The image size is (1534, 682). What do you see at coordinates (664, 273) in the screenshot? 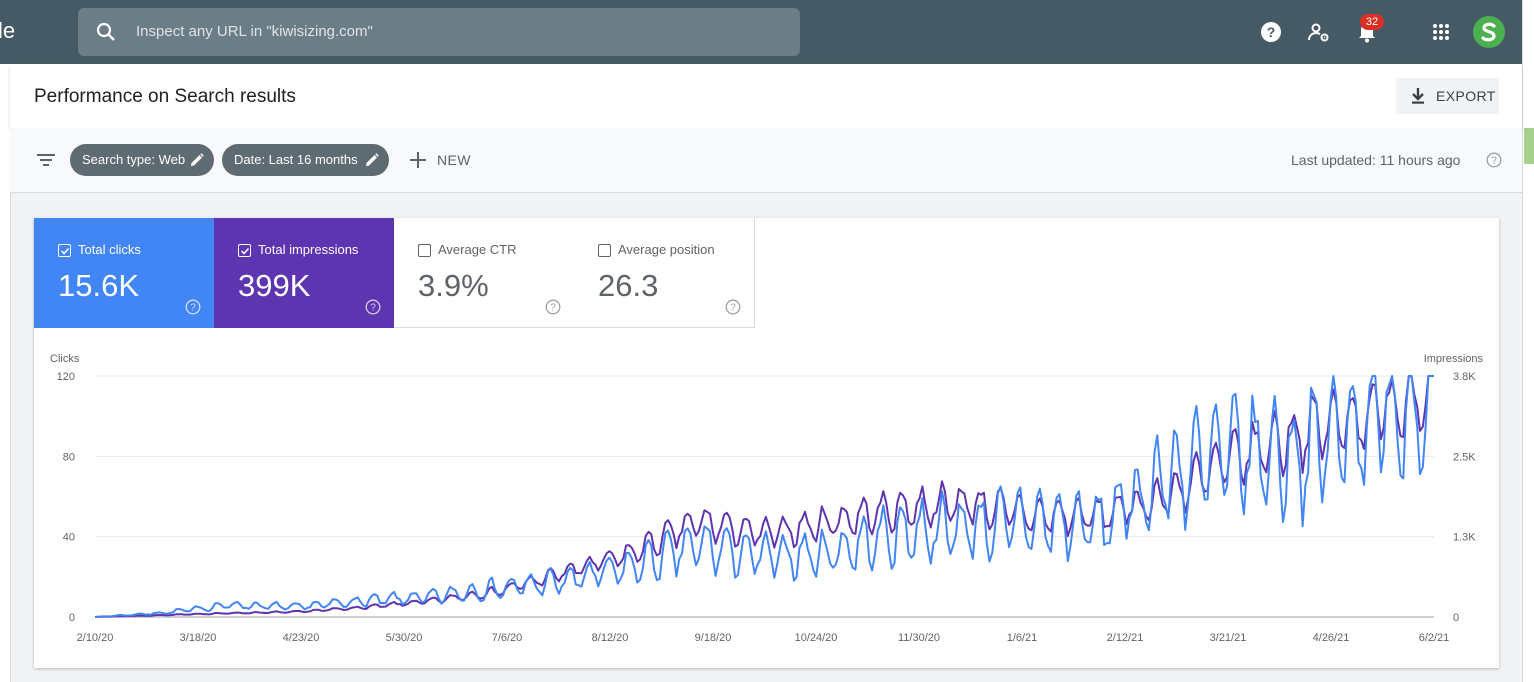
I see `metric-average-position: Average position 26.3 ?` at bounding box center [664, 273].